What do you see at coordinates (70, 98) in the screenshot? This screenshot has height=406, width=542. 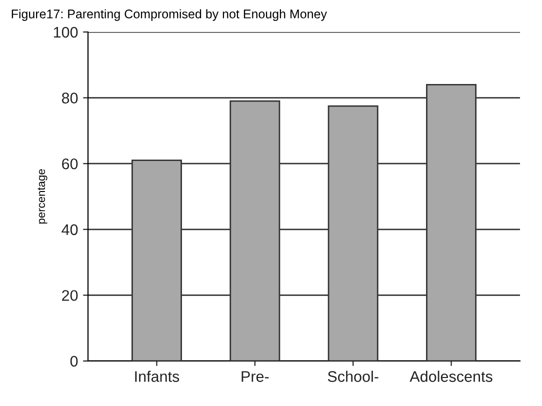 I see `y-tick-label: 80` at bounding box center [70, 98].